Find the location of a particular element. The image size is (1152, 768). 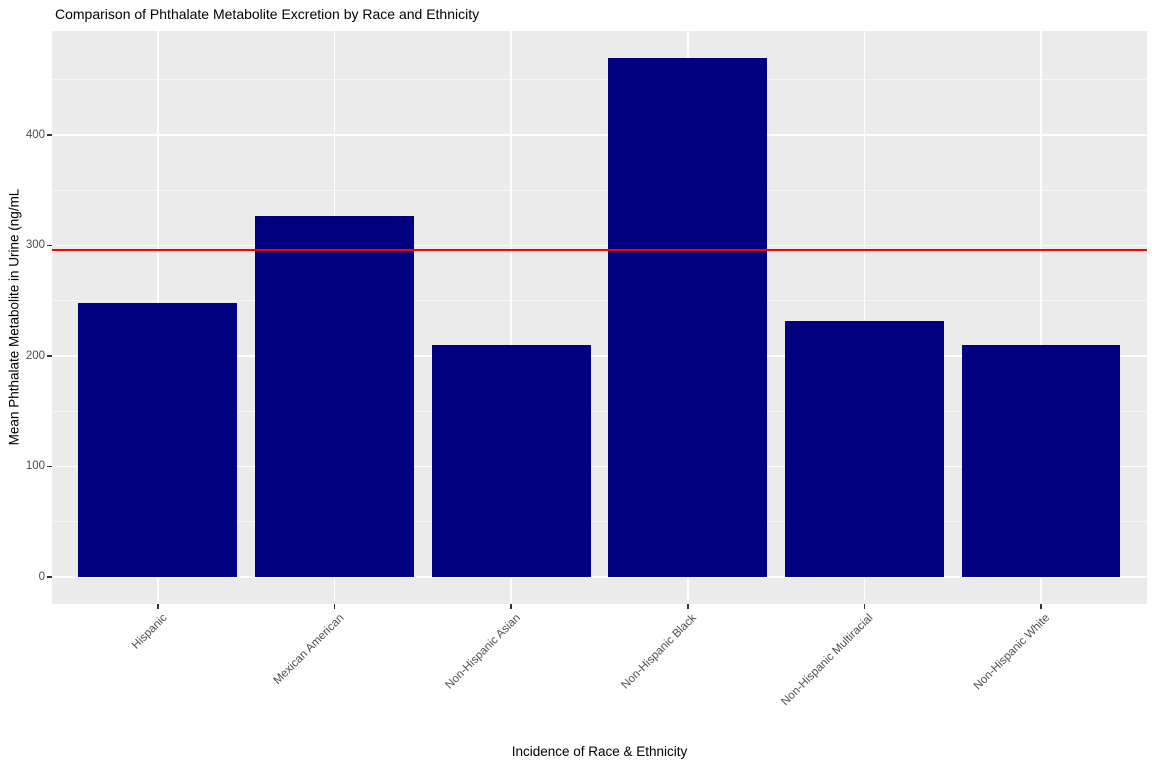

y-tick-label: 100 is located at coordinates (35, 466).